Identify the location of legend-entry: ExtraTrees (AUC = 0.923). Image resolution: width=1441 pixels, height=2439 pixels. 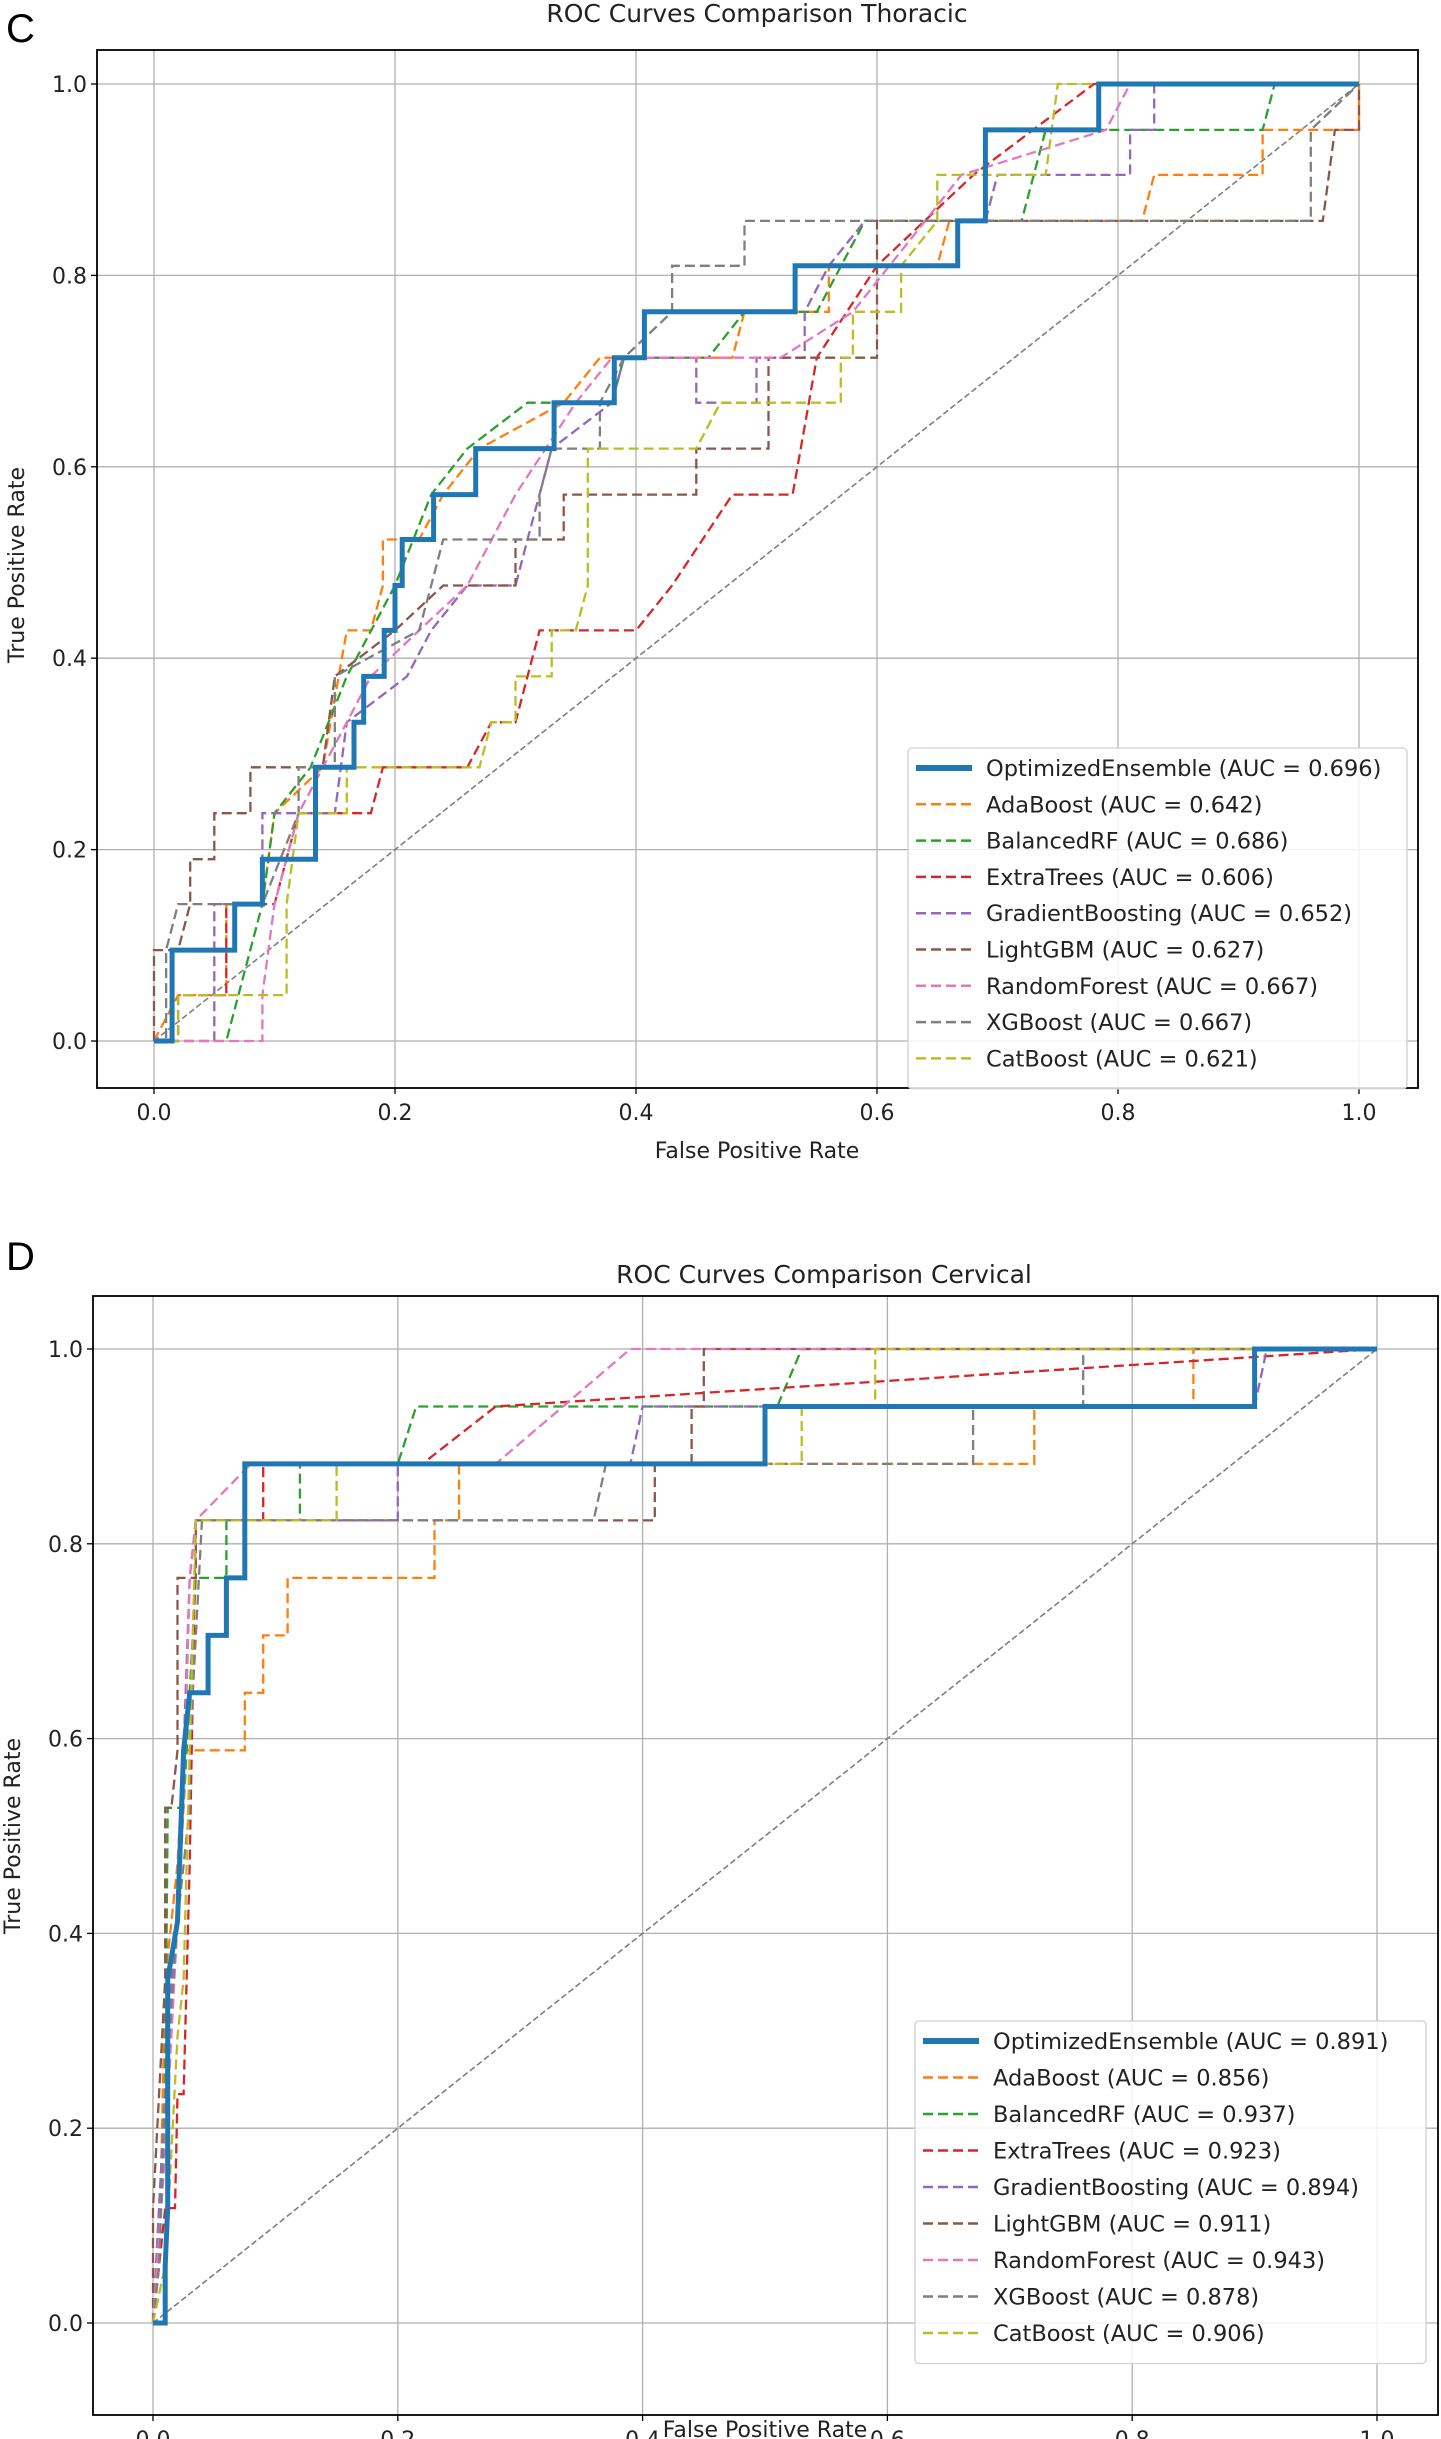
(1137, 2152).